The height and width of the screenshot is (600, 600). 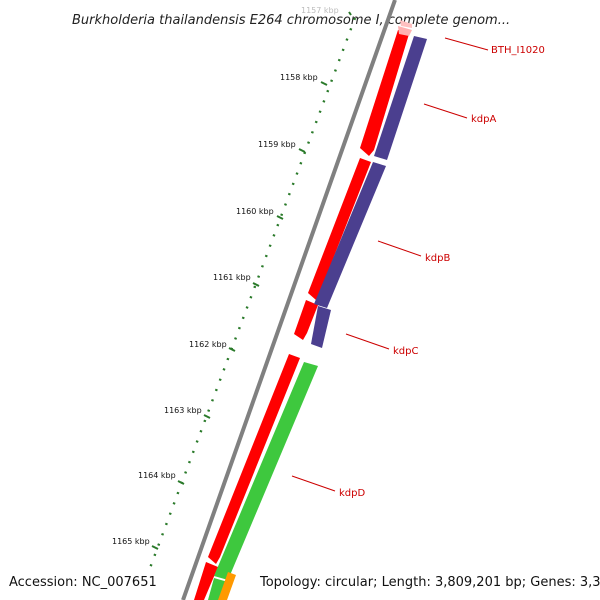 What do you see at coordinates (352, 493) in the screenshot?
I see `gene-label-kdpD: kdpD` at bounding box center [352, 493].